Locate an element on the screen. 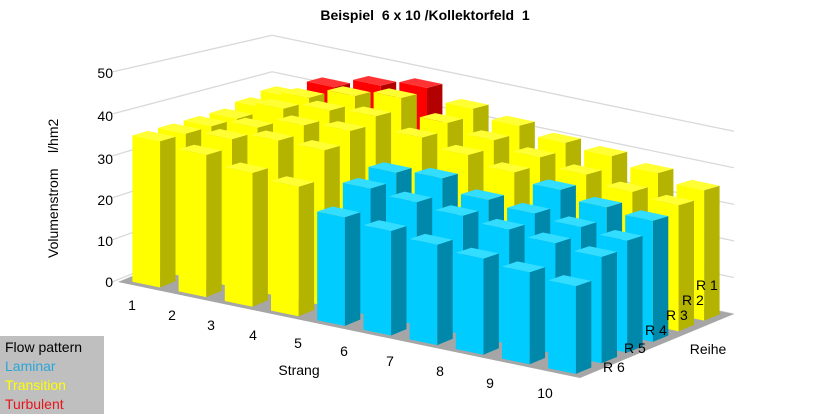 The width and height of the screenshot is (827, 414). x-tick-label: 2 is located at coordinates (172, 315).